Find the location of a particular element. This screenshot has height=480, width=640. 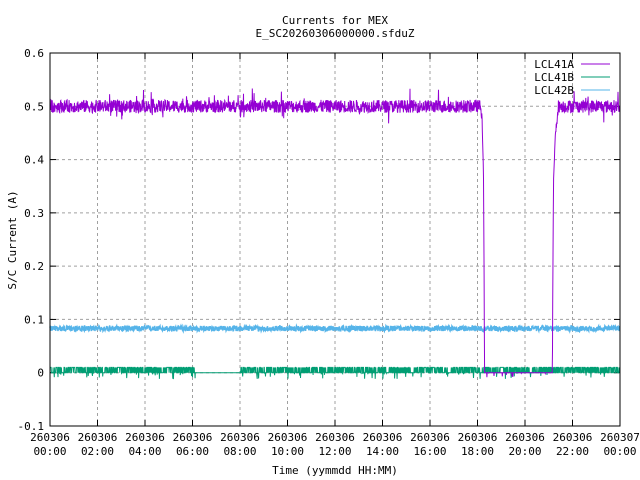

legend-label-lcl41b: LCL41B is located at coordinates (554, 77).